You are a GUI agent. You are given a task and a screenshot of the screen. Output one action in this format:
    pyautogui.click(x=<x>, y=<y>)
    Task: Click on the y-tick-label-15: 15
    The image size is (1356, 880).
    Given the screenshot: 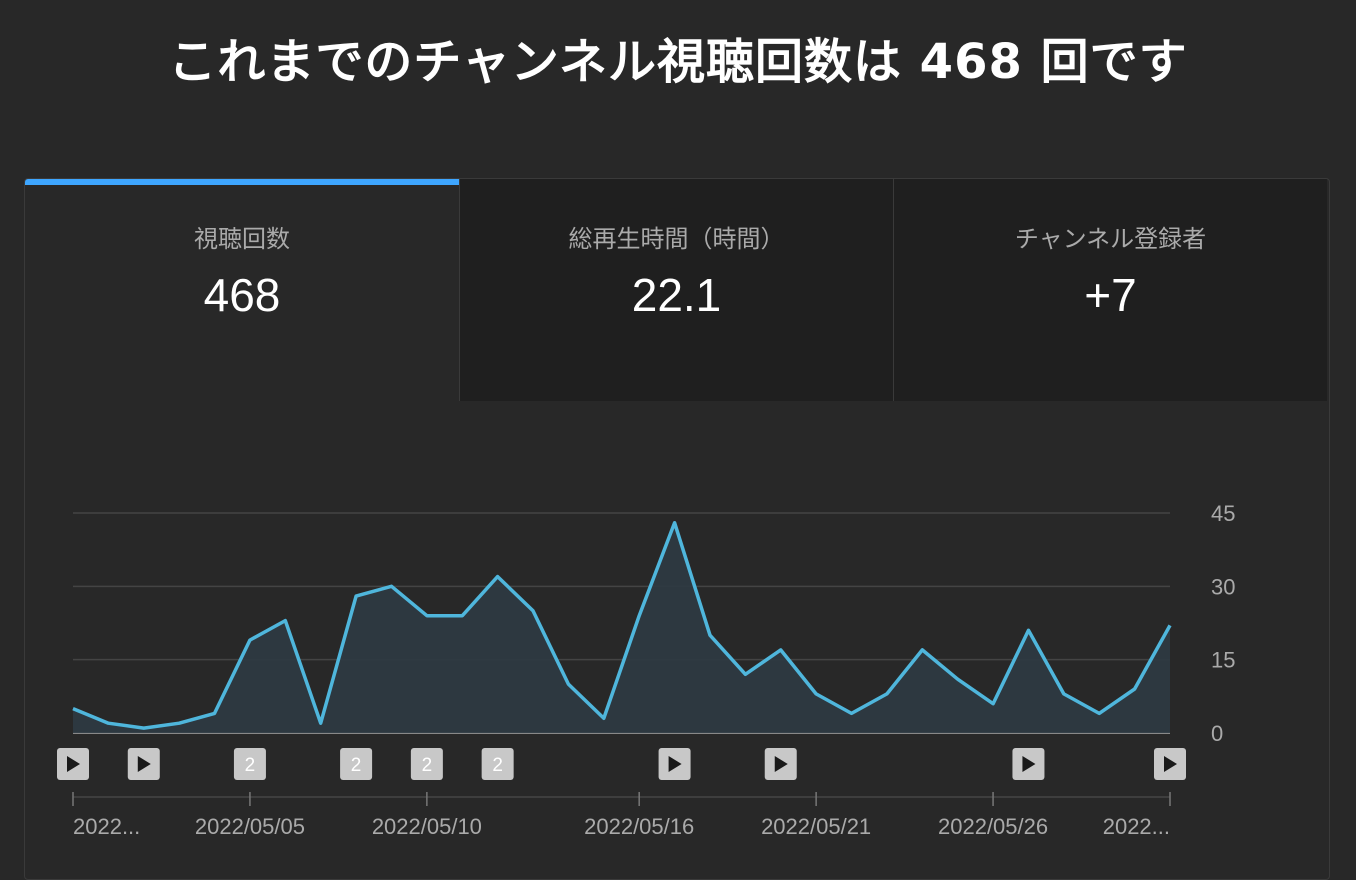 What is the action you would take?
    pyautogui.click(x=1223, y=660)
    